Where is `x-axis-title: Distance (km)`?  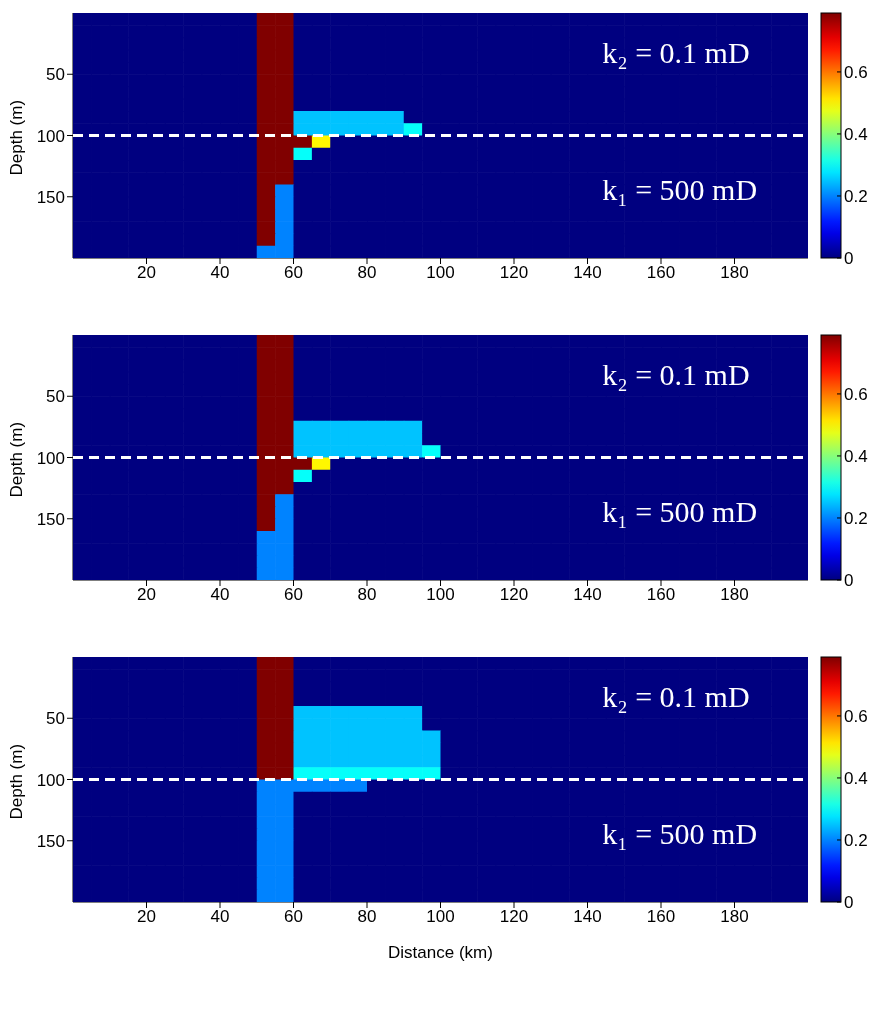 x-axis-title: Distance (km) is located at coordinates (440, 952).